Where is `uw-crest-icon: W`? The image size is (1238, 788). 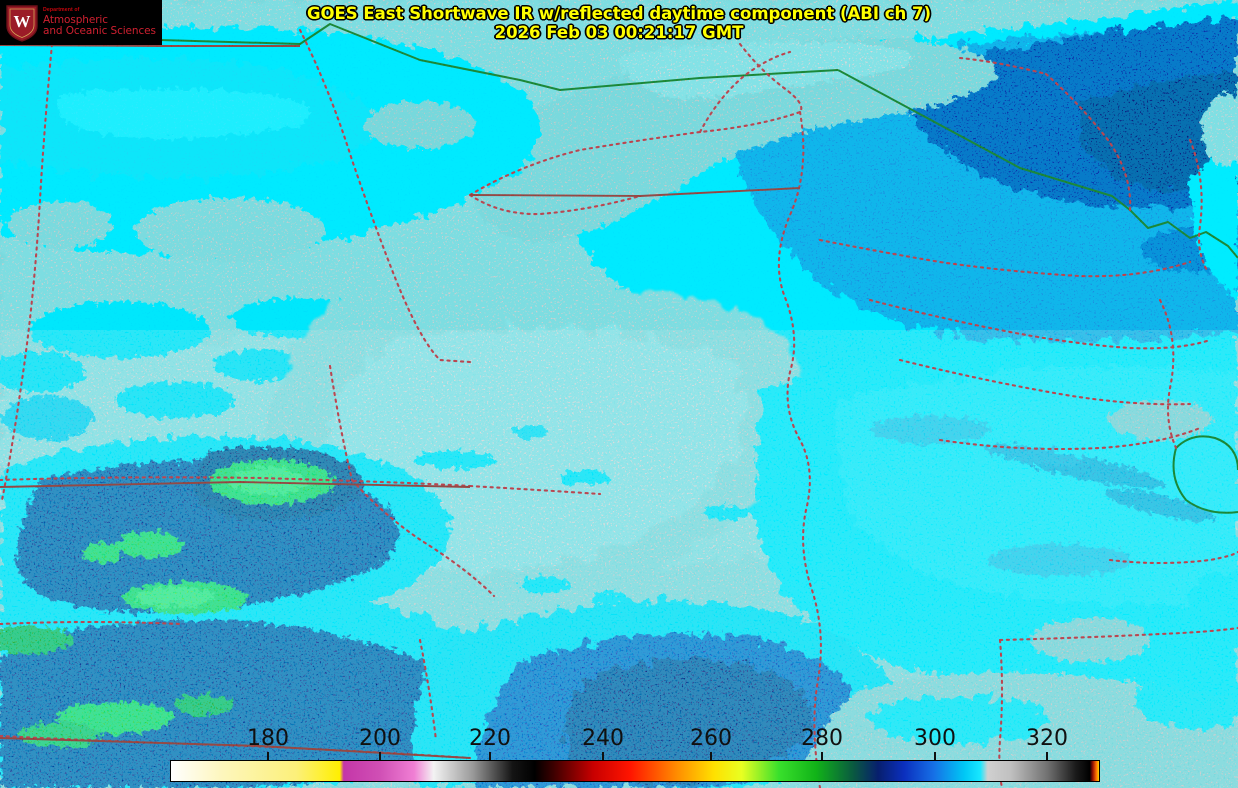
uw-crest-icon: W is located at coordinates (22, 23).